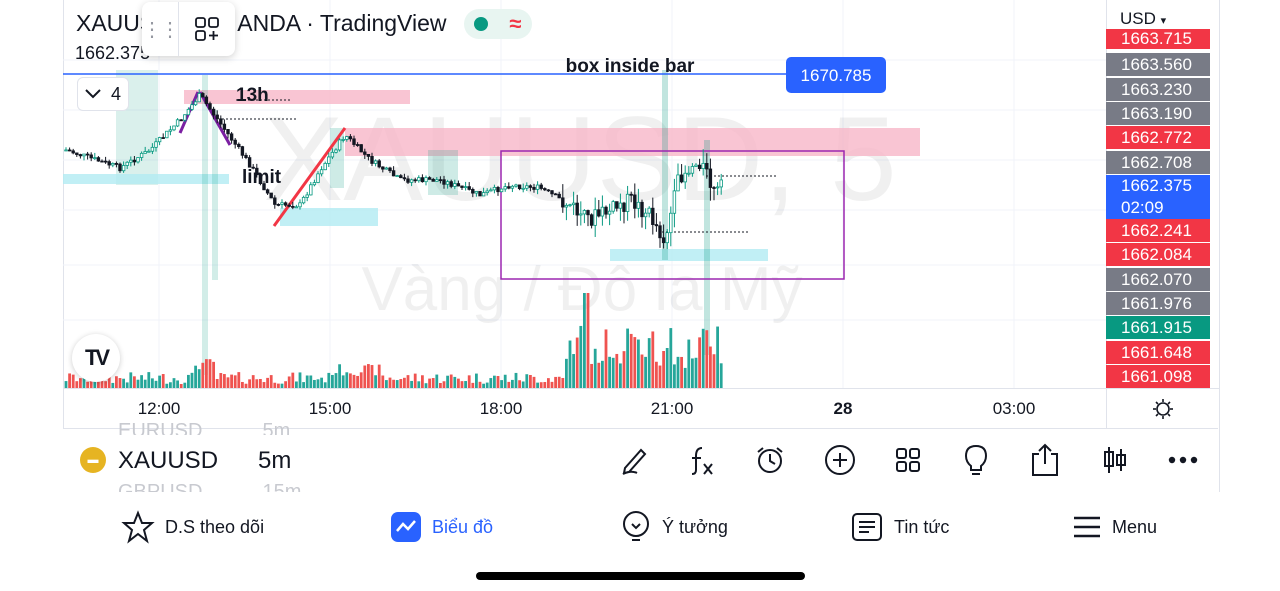 The image size is (1280, 591). Describe the element at coordinates (1158, 65) in the screenshot. I see `price-tag: 1663.560` at that location.